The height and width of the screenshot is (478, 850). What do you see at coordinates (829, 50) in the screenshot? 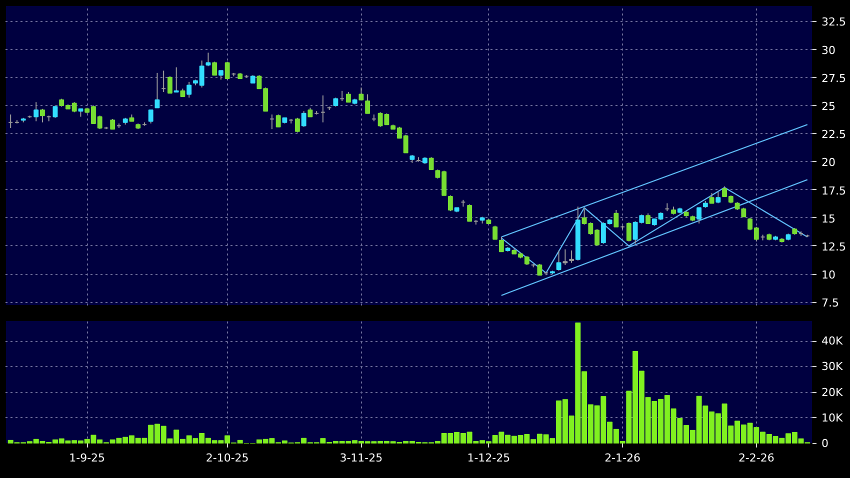
I see `y-tick-label: 30` at bounding box center [829, 50].